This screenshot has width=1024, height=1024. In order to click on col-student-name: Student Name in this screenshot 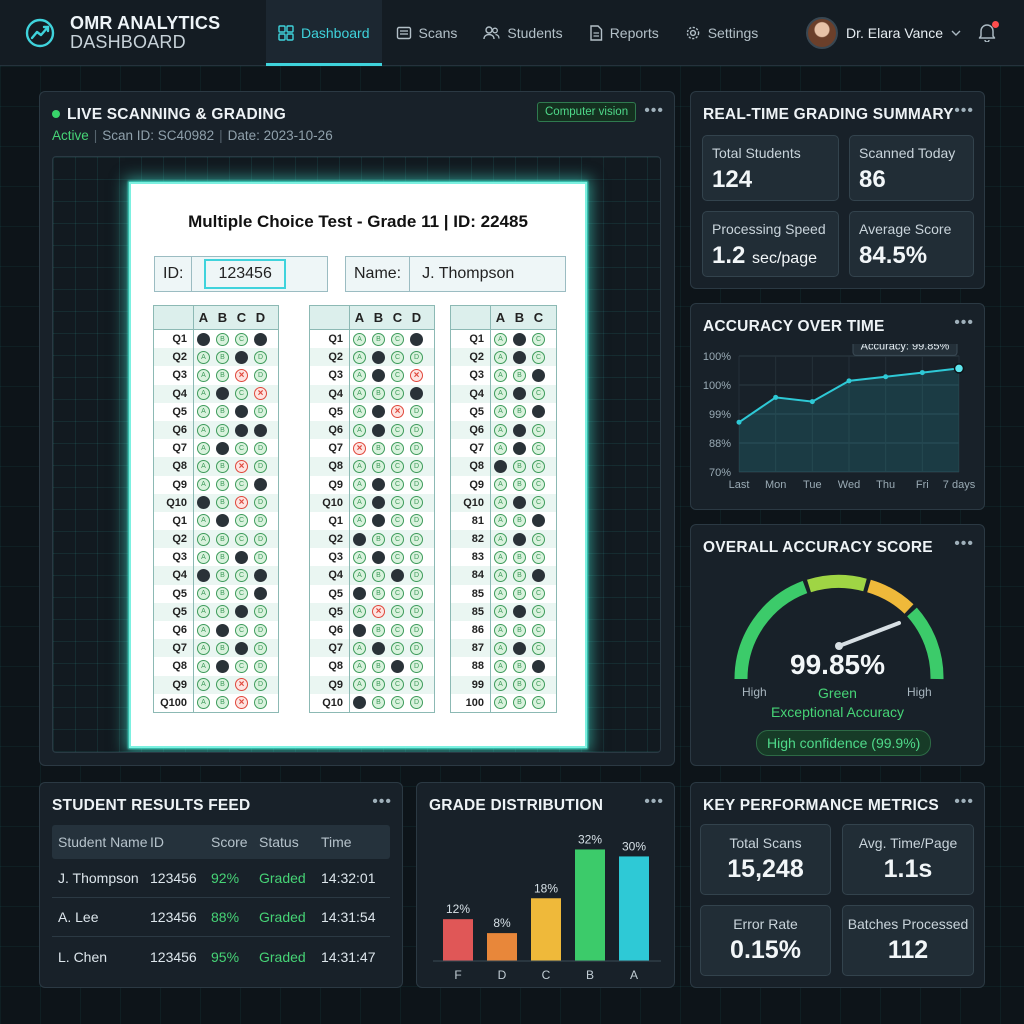, I will do `click(103, 842)`.